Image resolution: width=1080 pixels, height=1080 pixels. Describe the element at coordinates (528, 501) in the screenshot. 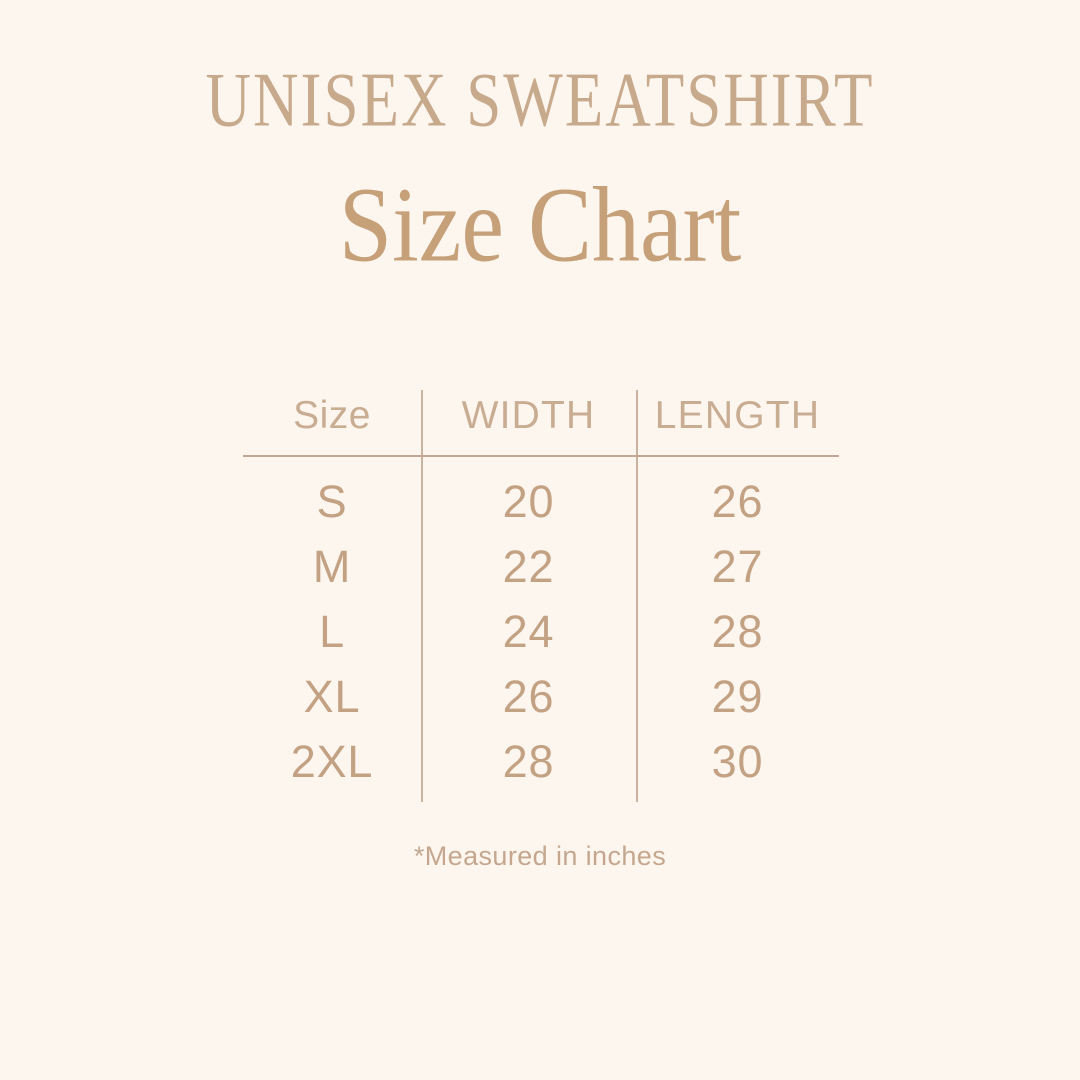

I see `table-row: 20` at that location.